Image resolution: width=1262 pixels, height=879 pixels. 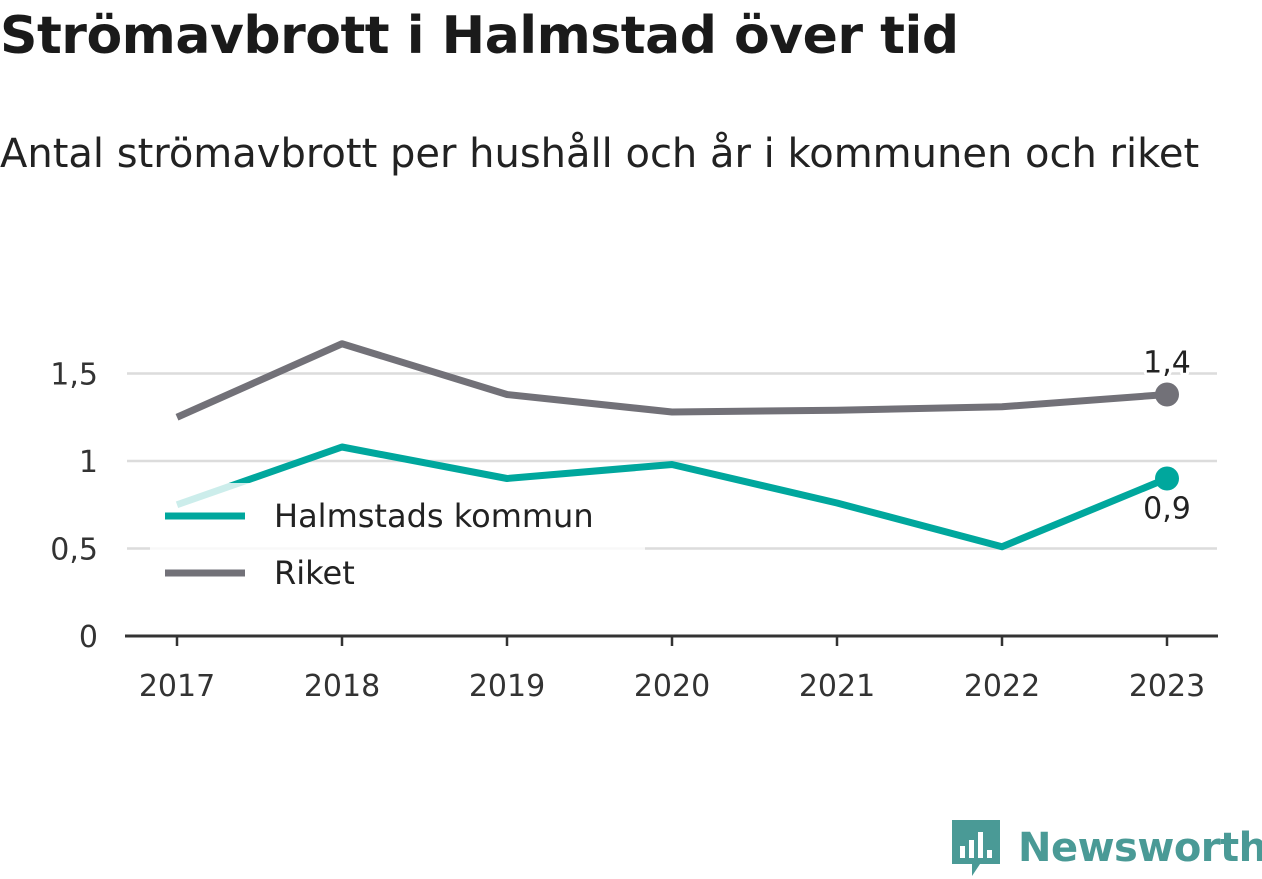 I want to click on y-axis: 0 0,5 1 1,5, so click(x=74, y=507).